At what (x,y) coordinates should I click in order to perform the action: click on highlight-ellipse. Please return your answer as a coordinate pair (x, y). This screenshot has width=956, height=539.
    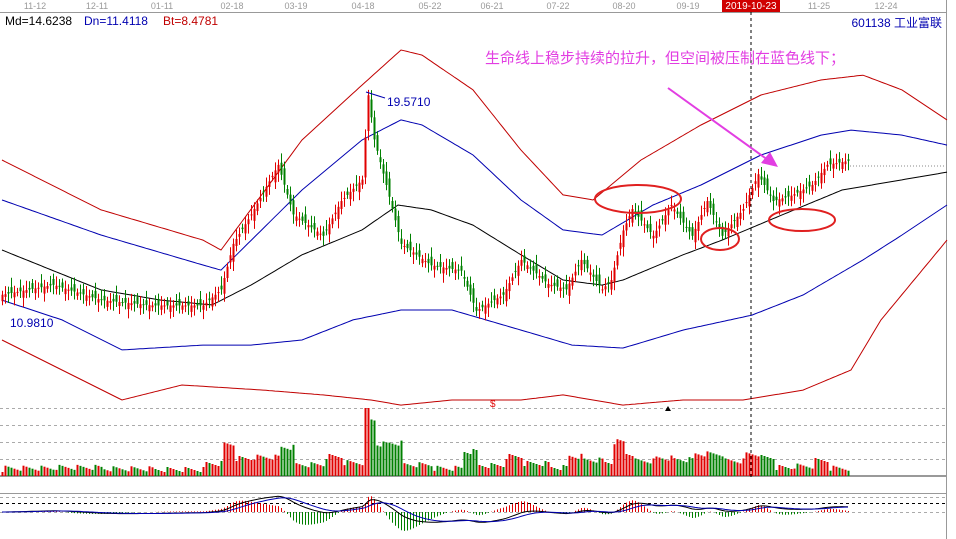
    Looking at the image, I should click on (802, 220).